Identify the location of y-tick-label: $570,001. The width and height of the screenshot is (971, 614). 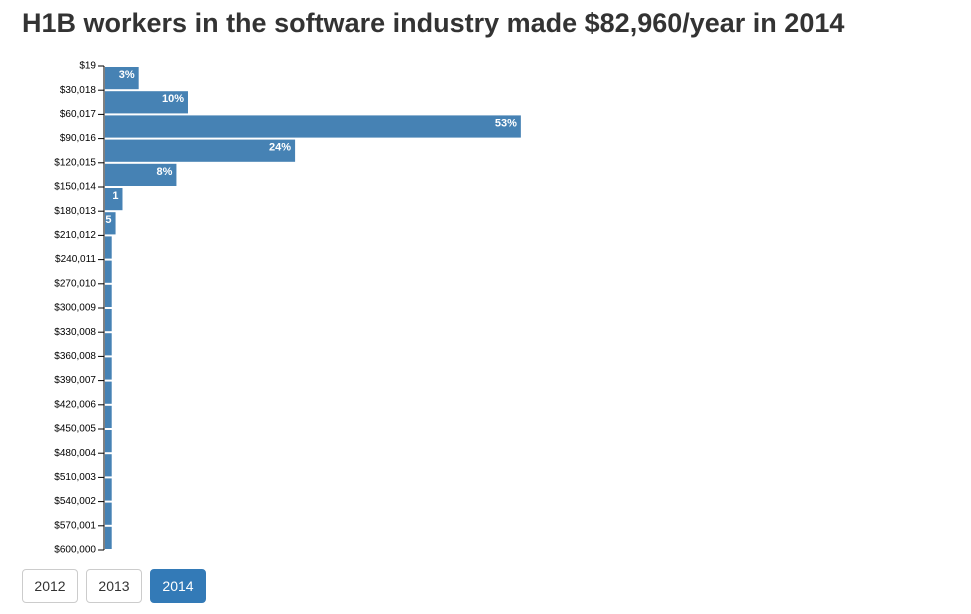
(75, 525).